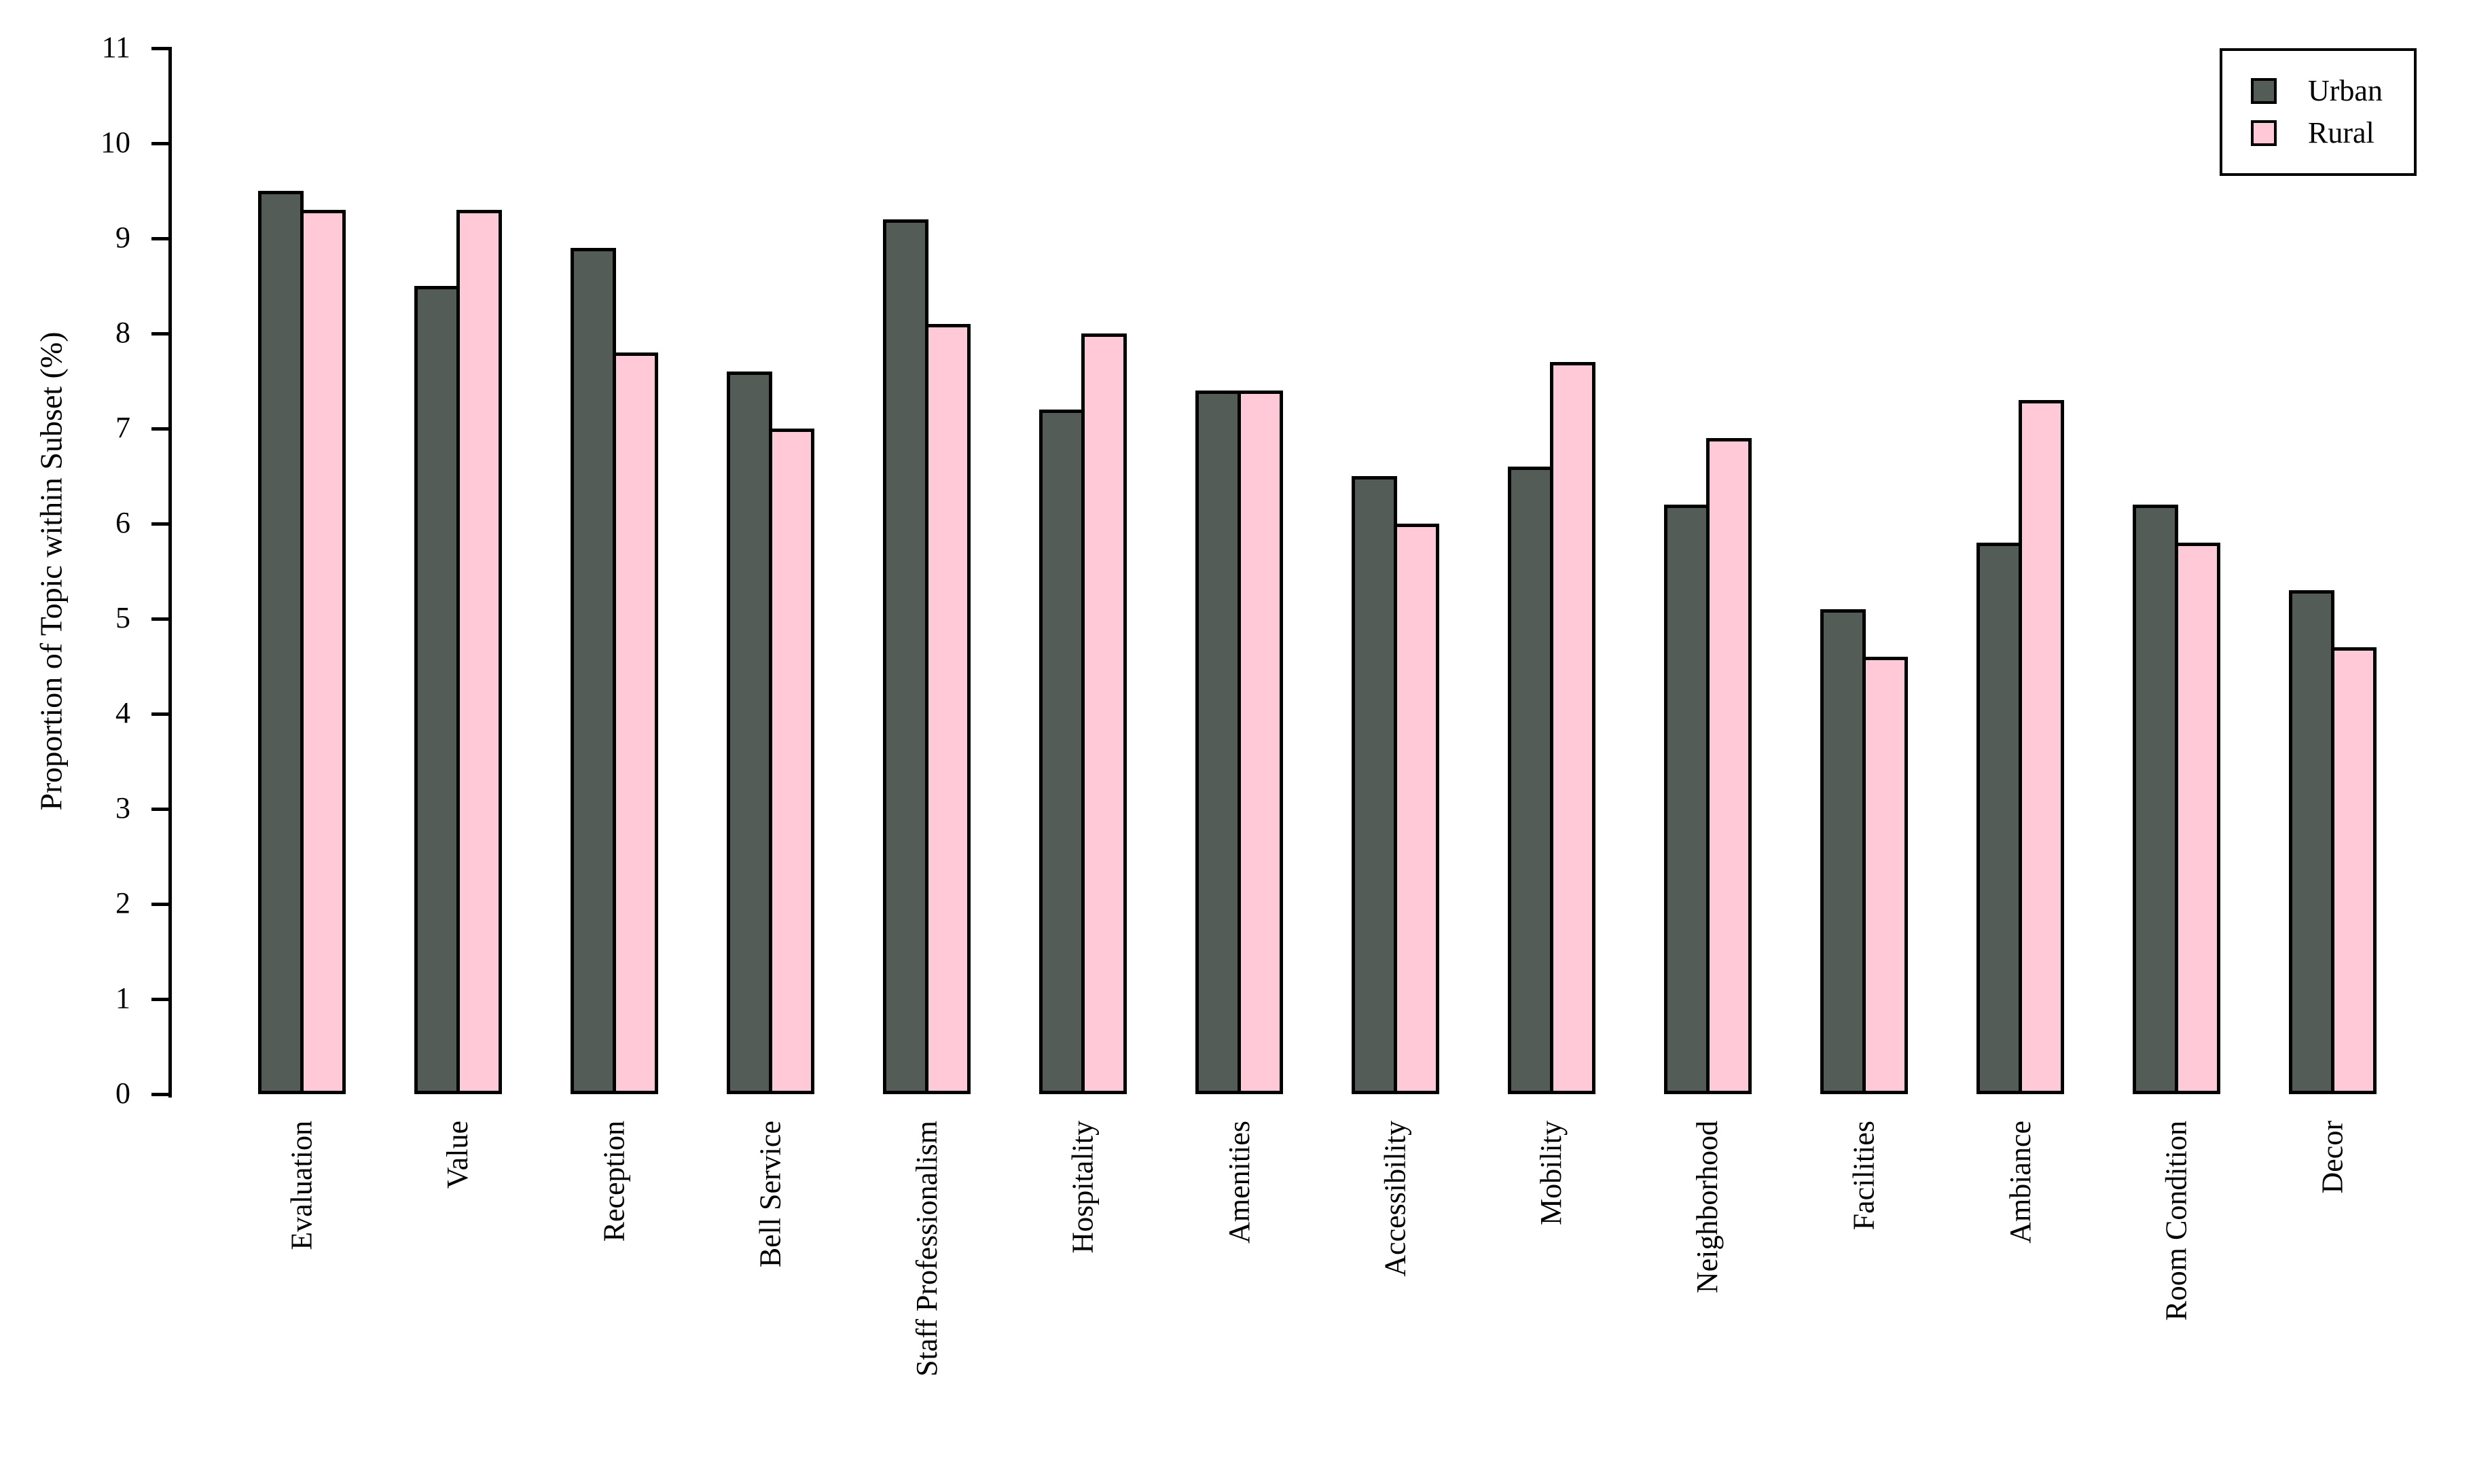 This screenshot has height=1484, width=2492. Describe the element at coordinates (116, 47) in the screenshot. I see `y-tick-label-11: 11` at that location.